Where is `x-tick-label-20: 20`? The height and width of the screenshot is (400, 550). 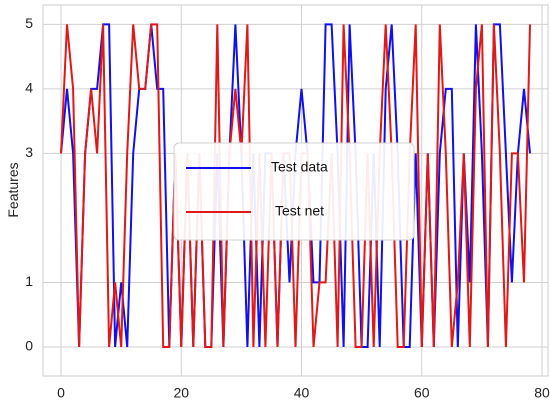
x-tick-label-20: 20 is located at coordinates (181, 392).